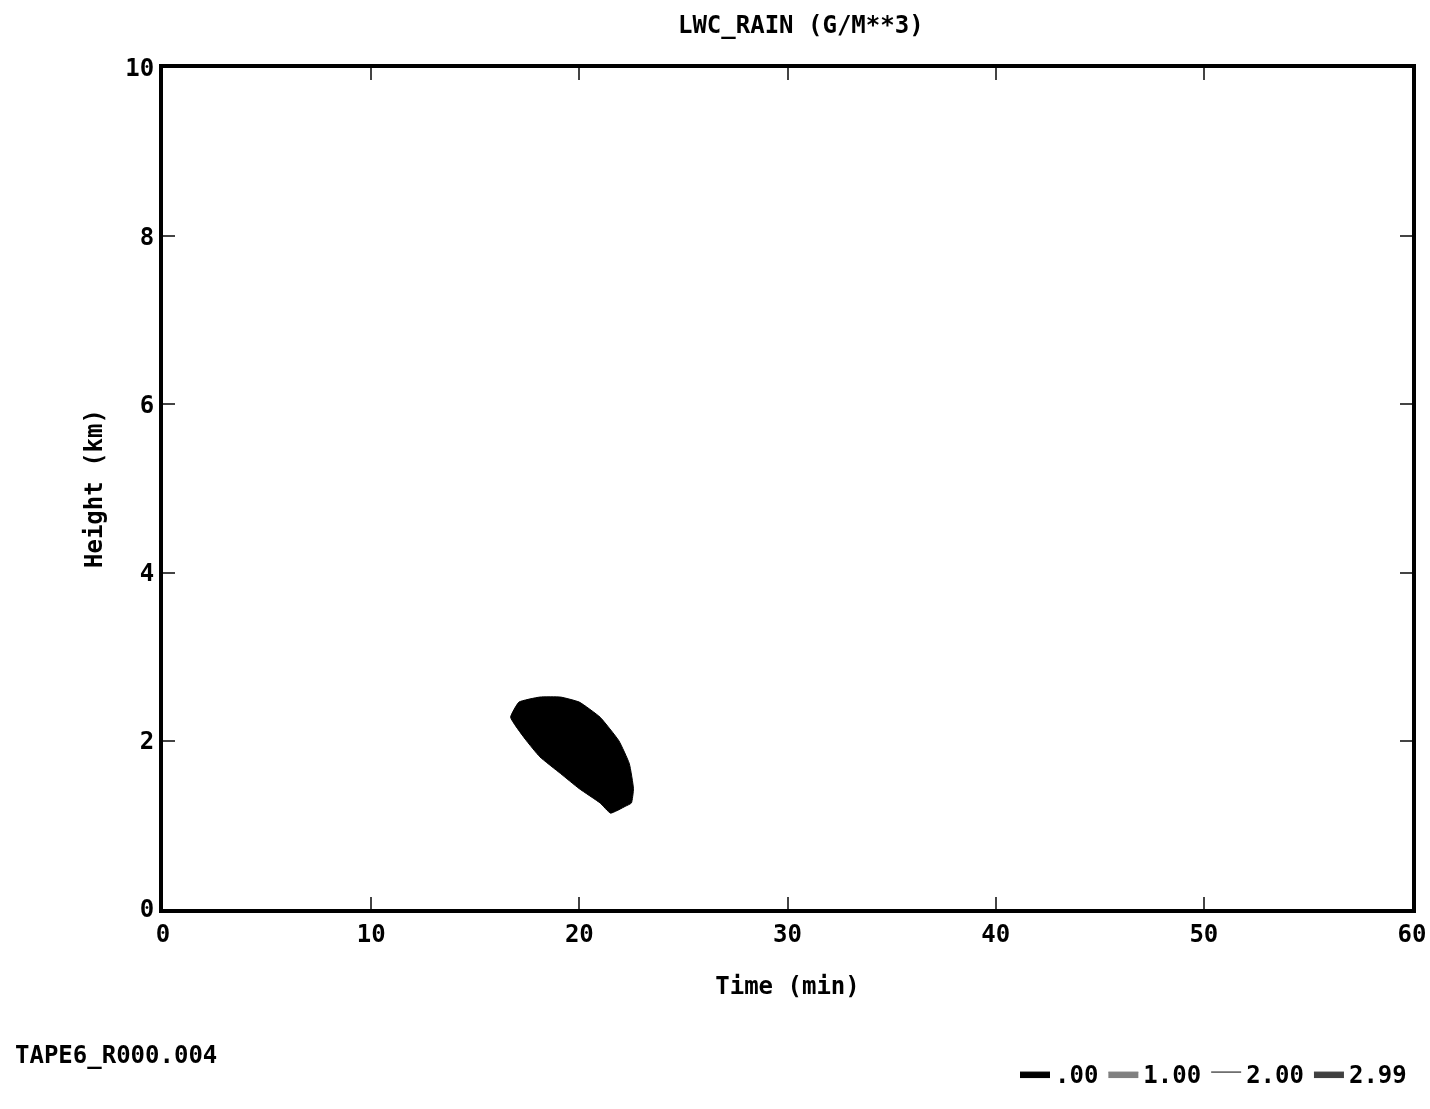 The image size is (1430, 1109). Describe the element at coordinates (147, 404) in the screenshot. I see `y-tick-label: 6` at that location.